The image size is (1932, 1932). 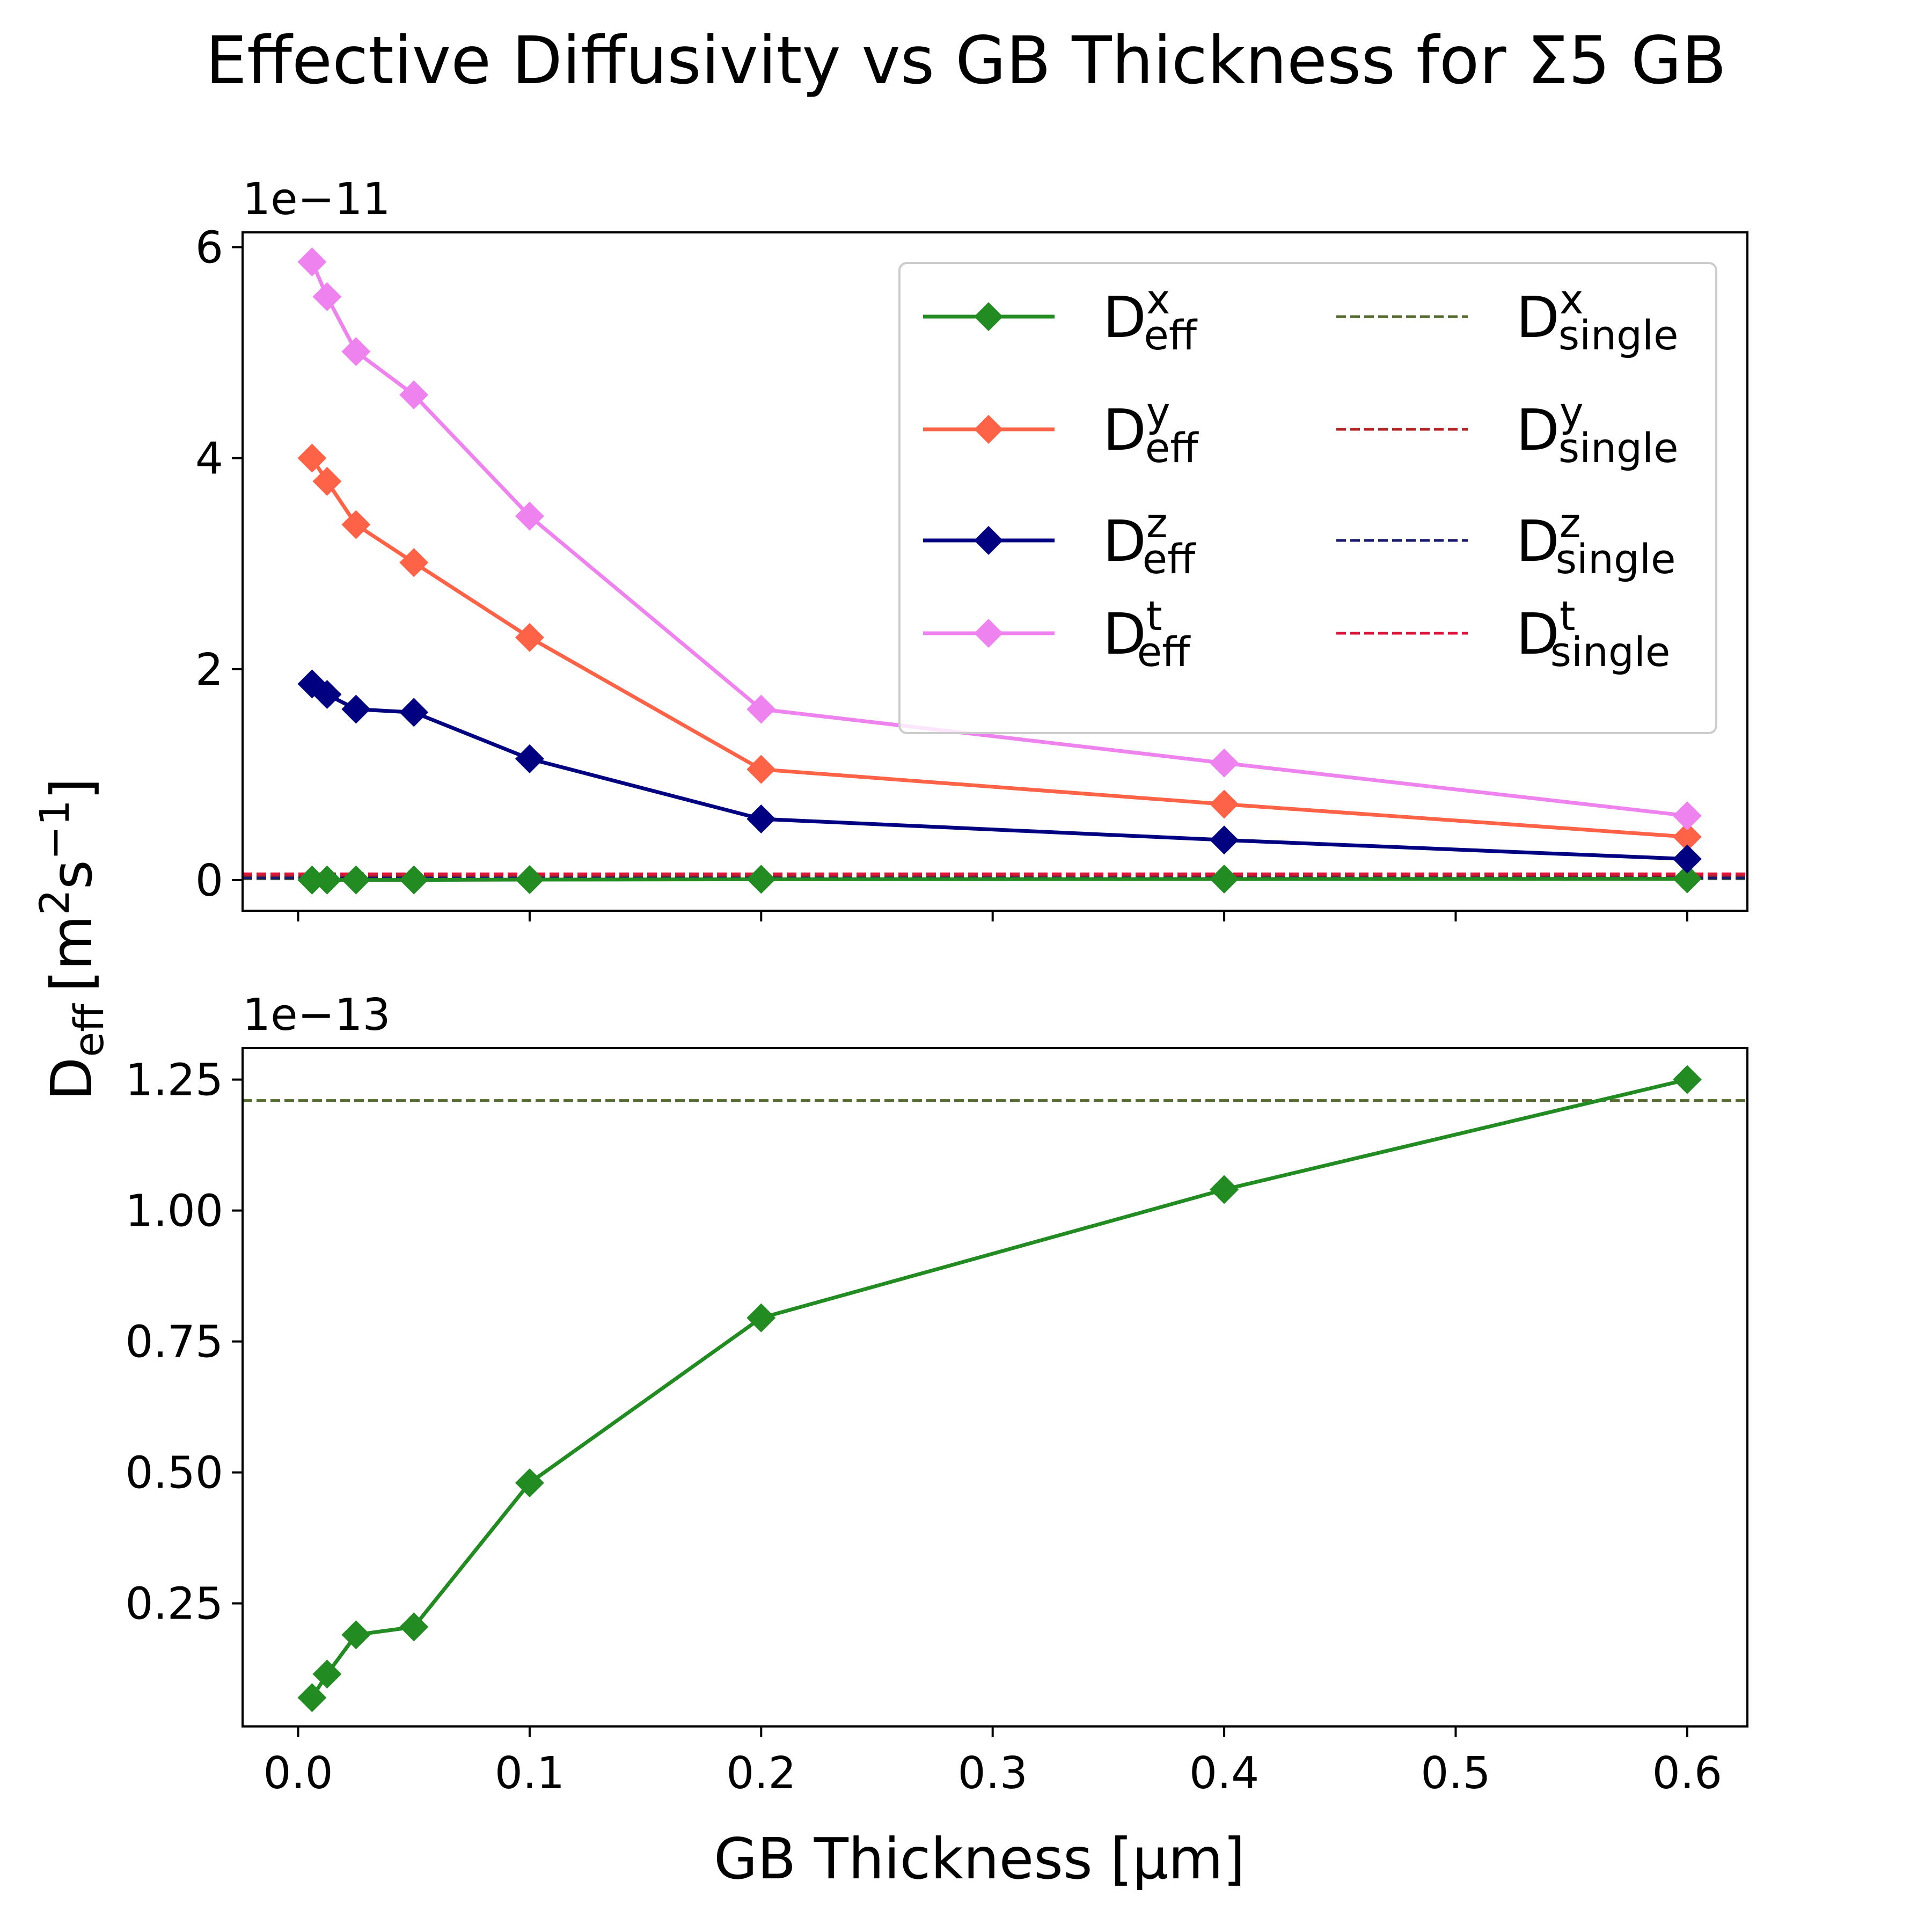 What do you see at coordinates (1687, 1773) in the screenshot?
I see `x-tick-label-6: 0.6` at bounding box center [1687, 1773].